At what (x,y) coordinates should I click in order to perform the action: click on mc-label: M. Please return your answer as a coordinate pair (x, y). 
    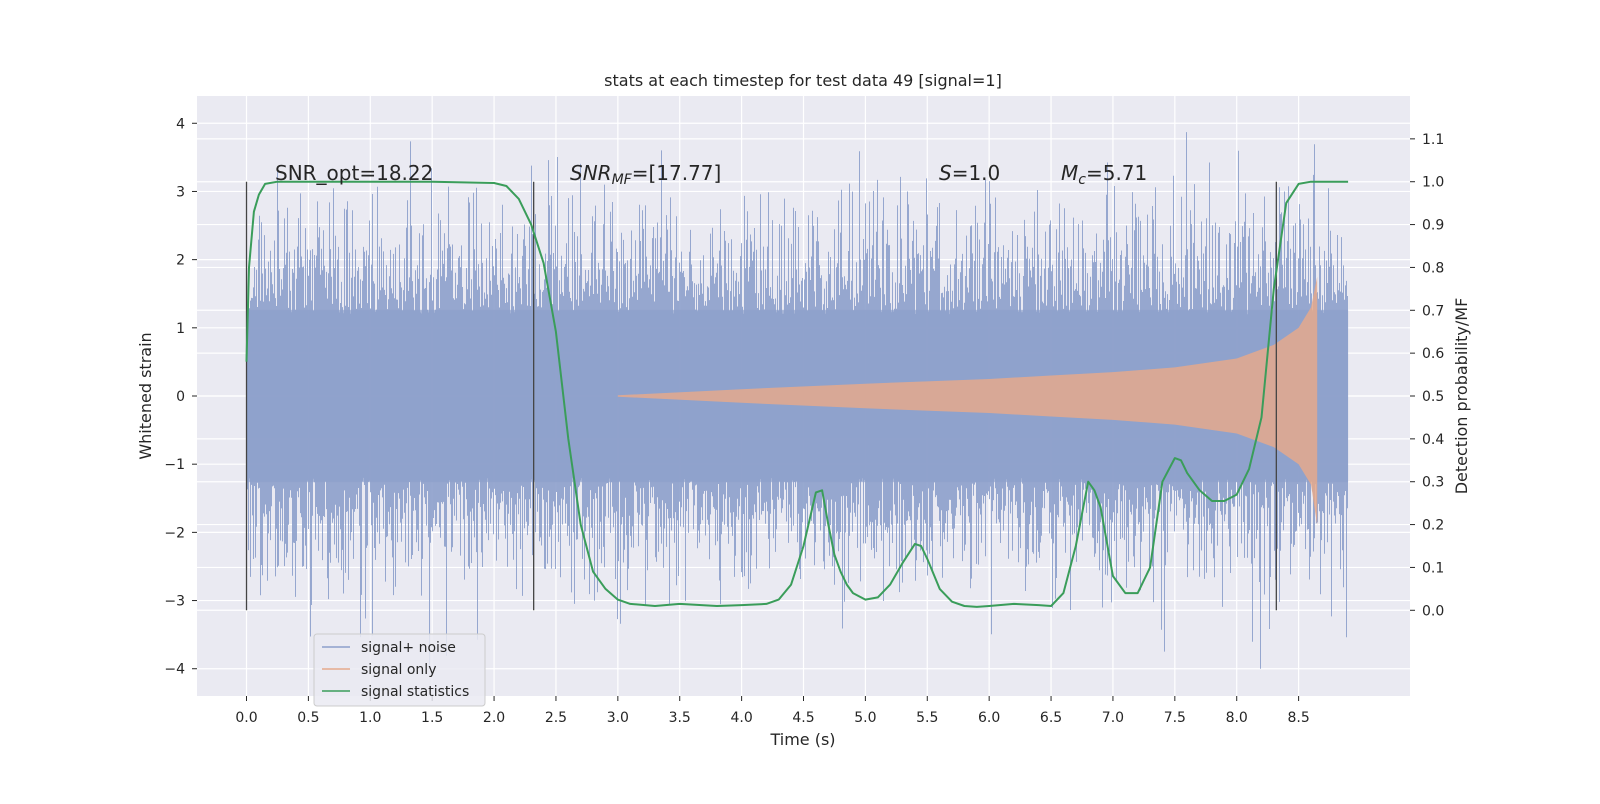
    Looking at the image, I should click on (1069, 173).